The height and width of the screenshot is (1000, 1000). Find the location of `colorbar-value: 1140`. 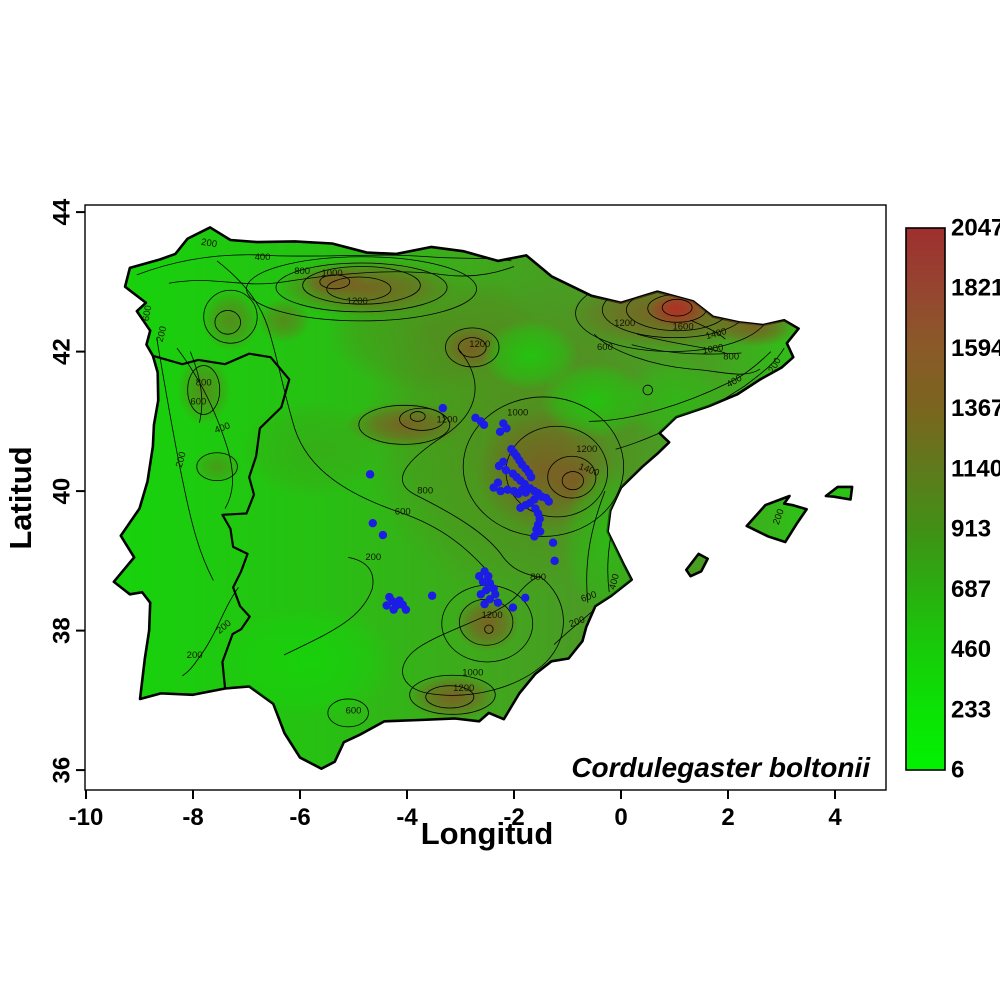

colorbar-value: 1140 is located at coordinates (975, 468).